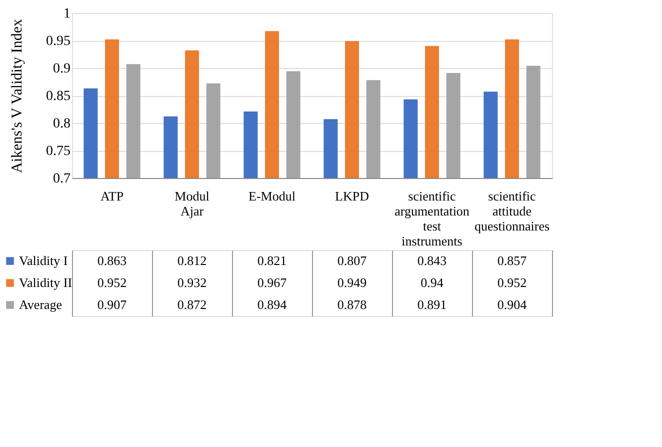 Image resolution: width=662 pixels, height=447 pixels. I want to click on data-label: 0.891, so click(432, 304).